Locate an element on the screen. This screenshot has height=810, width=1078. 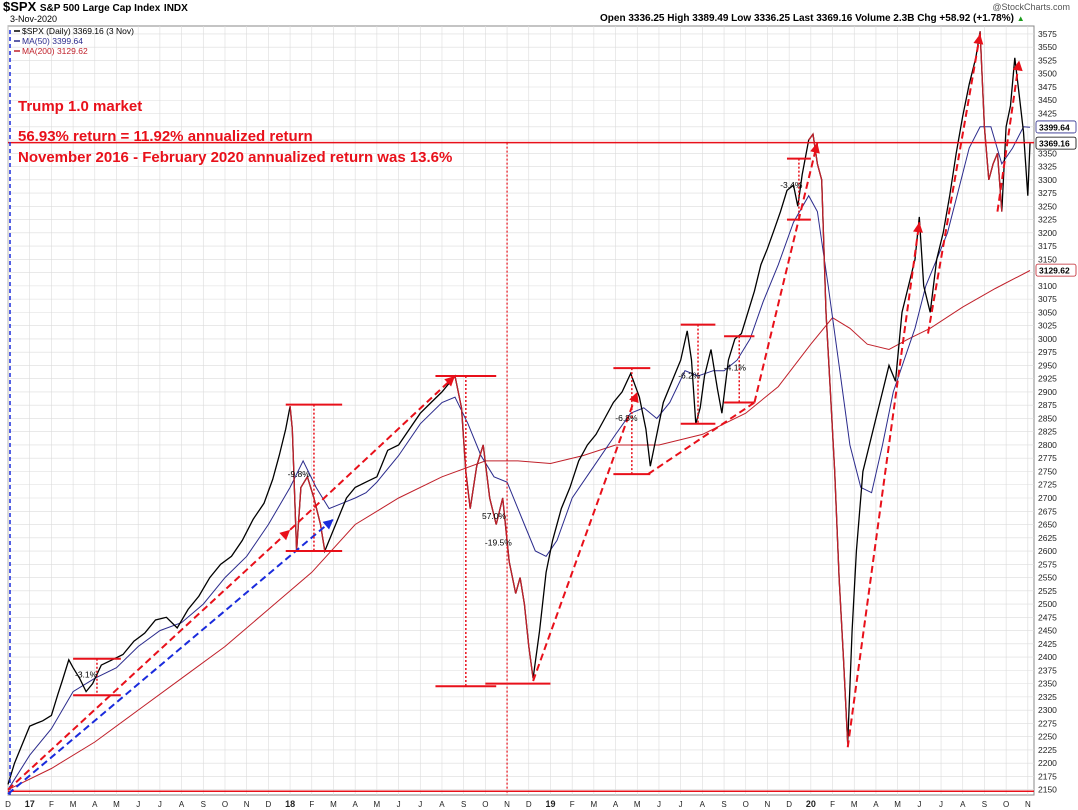
legend-entry: MA(50) 3399.64 is located at coordinates (52, 41).